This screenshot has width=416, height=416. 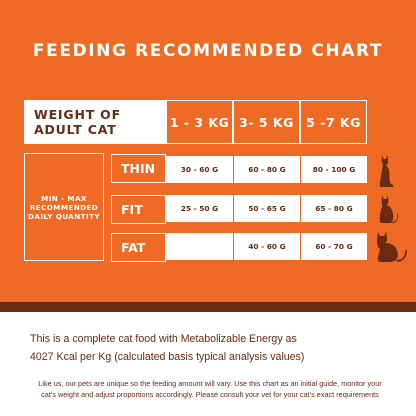 I want to click on side-label-line1: MIN - MAX, so click(x=64, y=198).